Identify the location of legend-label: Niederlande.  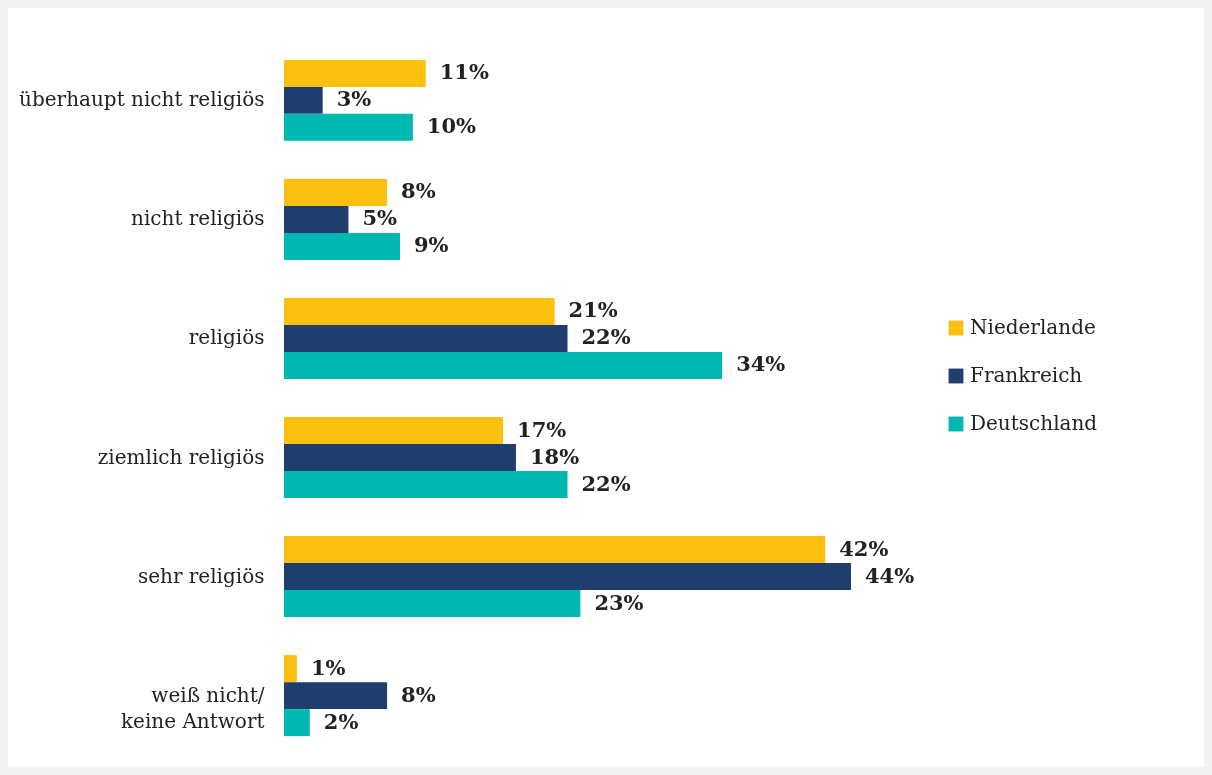
(1033, 327).